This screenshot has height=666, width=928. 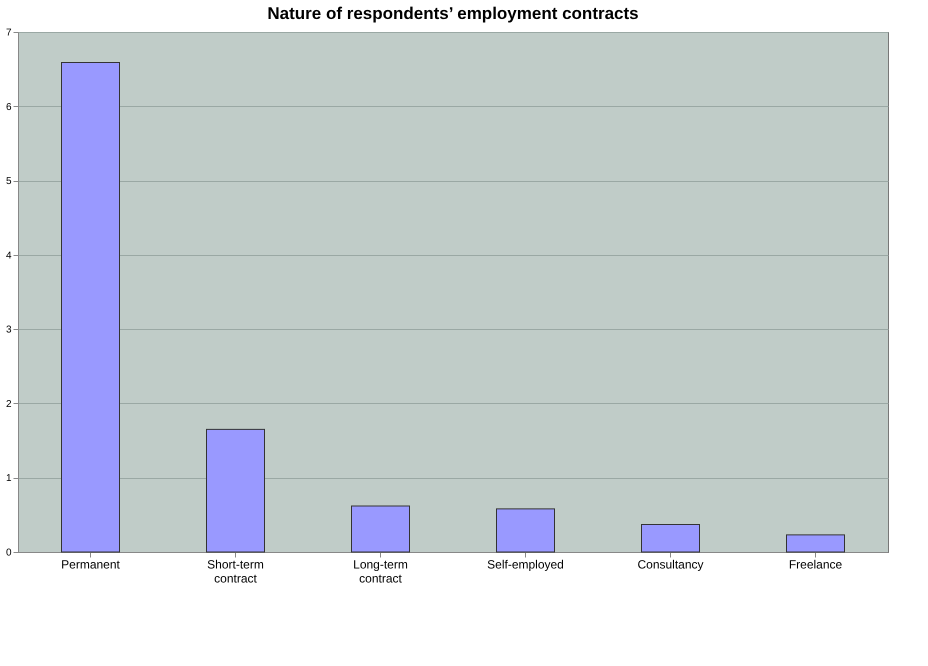 What do you see at coordinates (235, 572) in the screenshot?
I see `x-tick-label: Short-term contract` at bounding box center [235, 572].